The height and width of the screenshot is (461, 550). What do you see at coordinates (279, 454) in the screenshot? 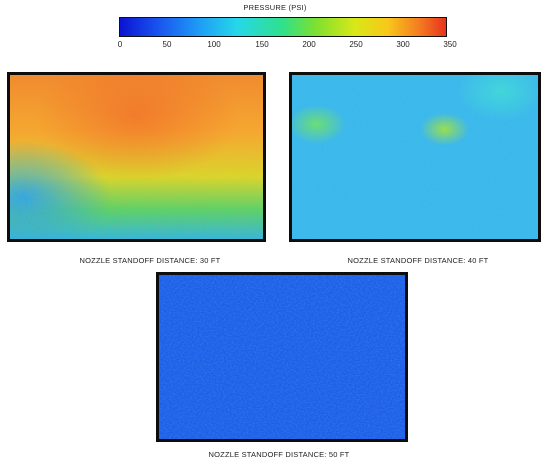
I see `panel-caption-50ft: NOZZLE STANDOFF DISTANCE: 50 FT` at bounding box center [279, 454].